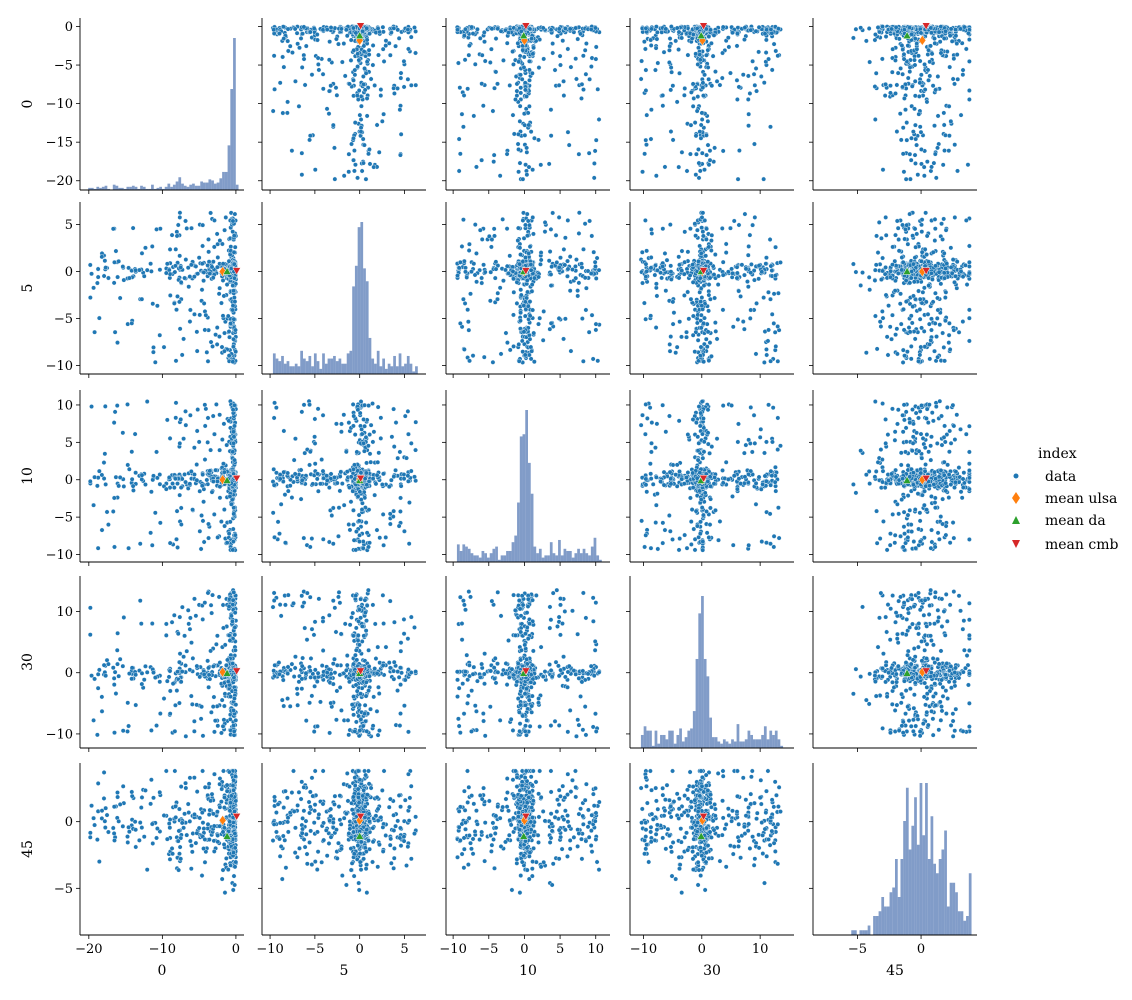 This screenshot has height=1000, width=1132. Describe the element at coordinates (528, 287) in the screenshot. I see `plot-area` at that location.